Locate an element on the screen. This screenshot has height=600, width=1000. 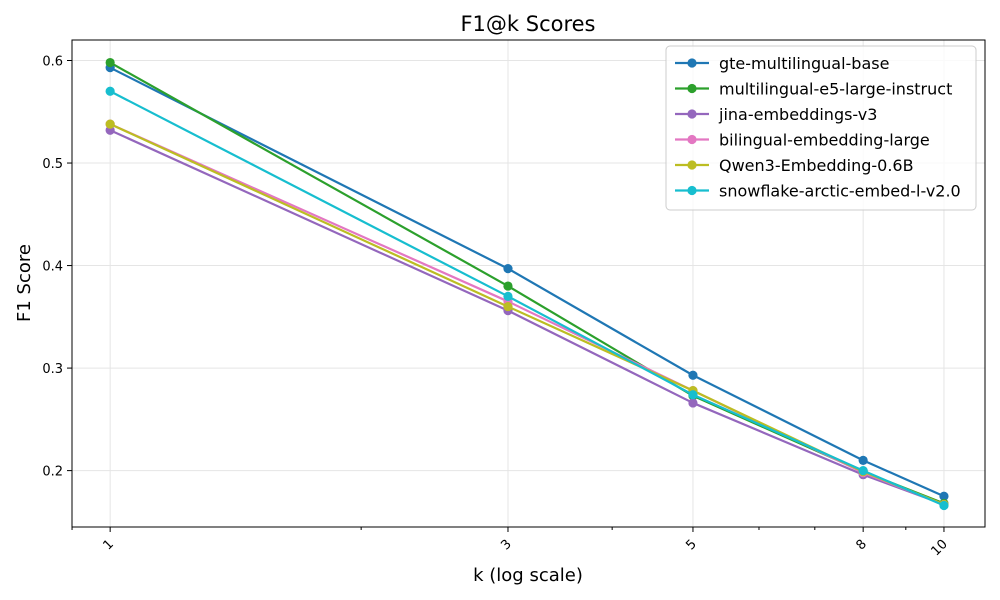
legend-label: multilingual-e5-large-instruct is located at coordinates (835, 89).